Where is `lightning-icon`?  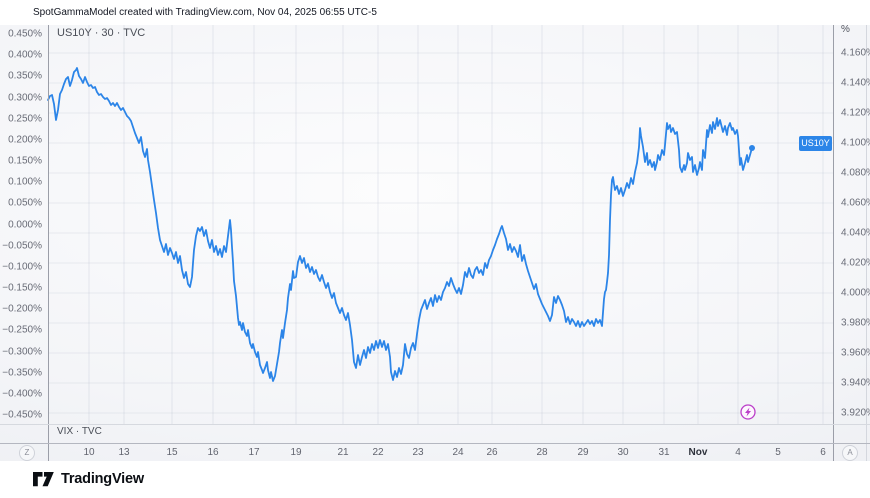
lightning-icon is located at coordinates (748, 412).